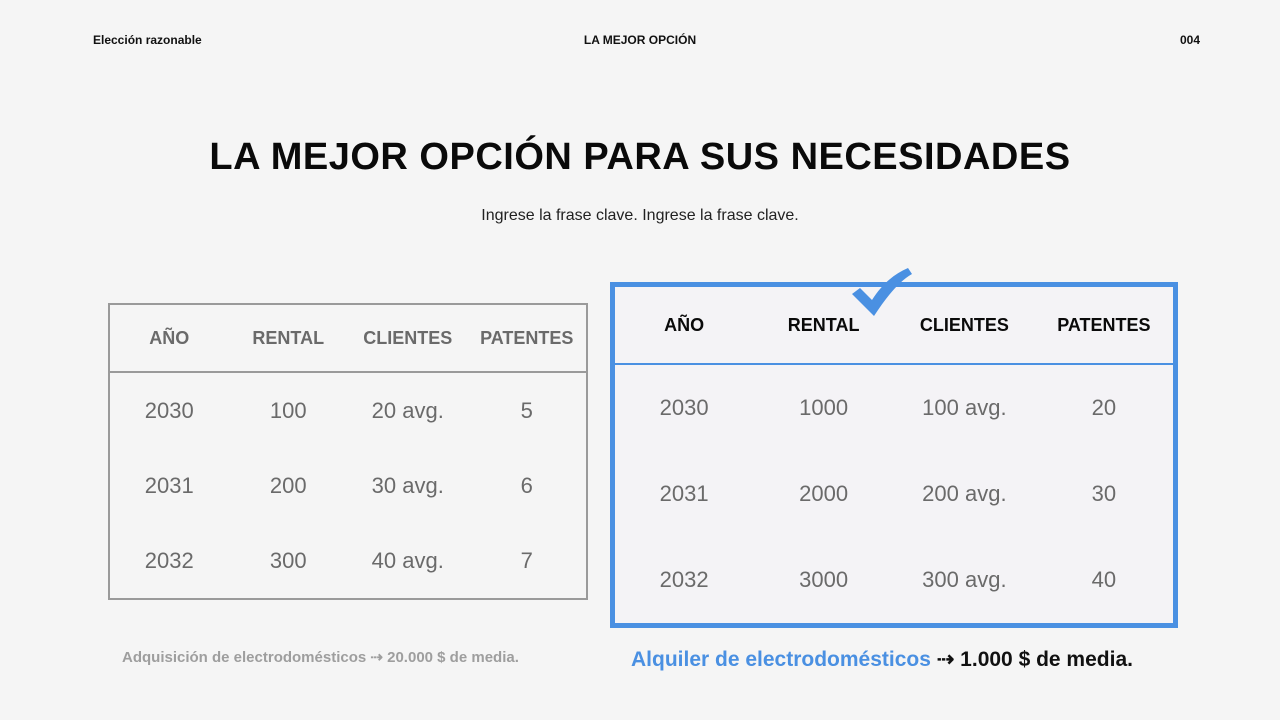 The height and width of the screenshot is (720, 1280). What do you see at coordinates (288, 560) in the screenshot?
I see `table-cell: 300` at bounding box center [288, 560].